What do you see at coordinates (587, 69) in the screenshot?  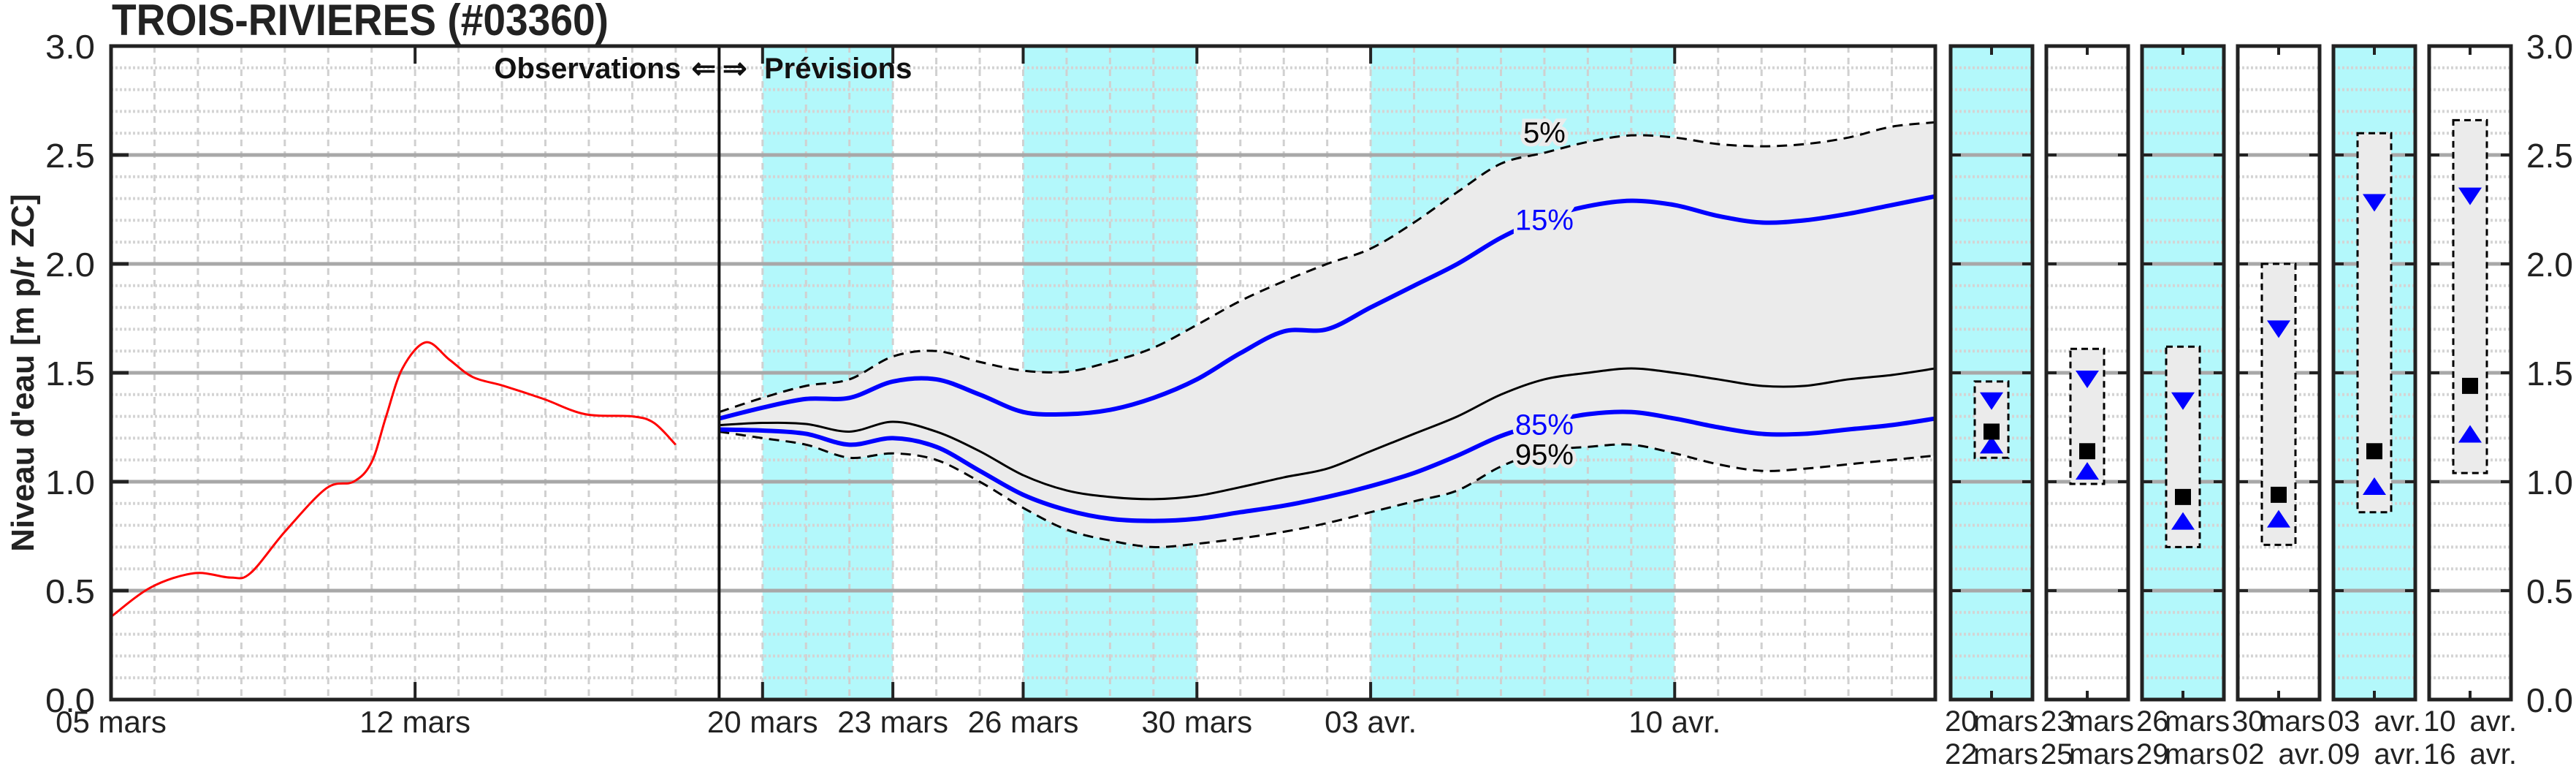 I see `observations-label: Observations` at bounding box center [587, 69].